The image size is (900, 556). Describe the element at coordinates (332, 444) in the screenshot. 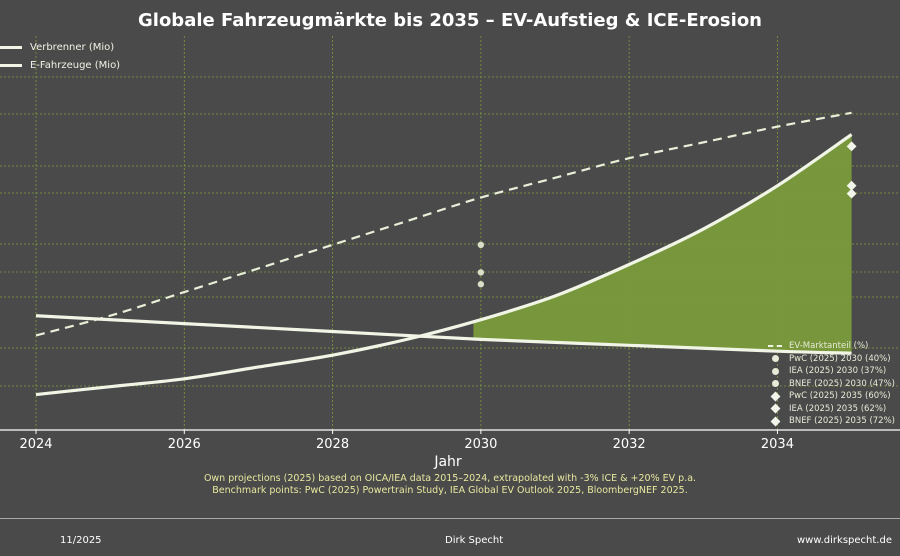

I see `x-tick-label: 2028` at that location.